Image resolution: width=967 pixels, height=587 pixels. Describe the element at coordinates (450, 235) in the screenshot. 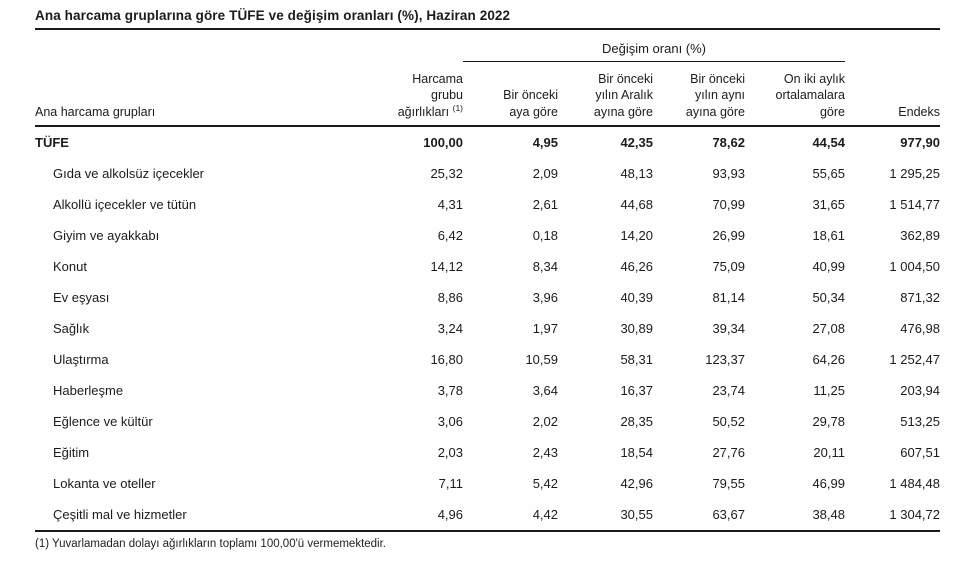

I see `cell-weight: 6,42` at that location.